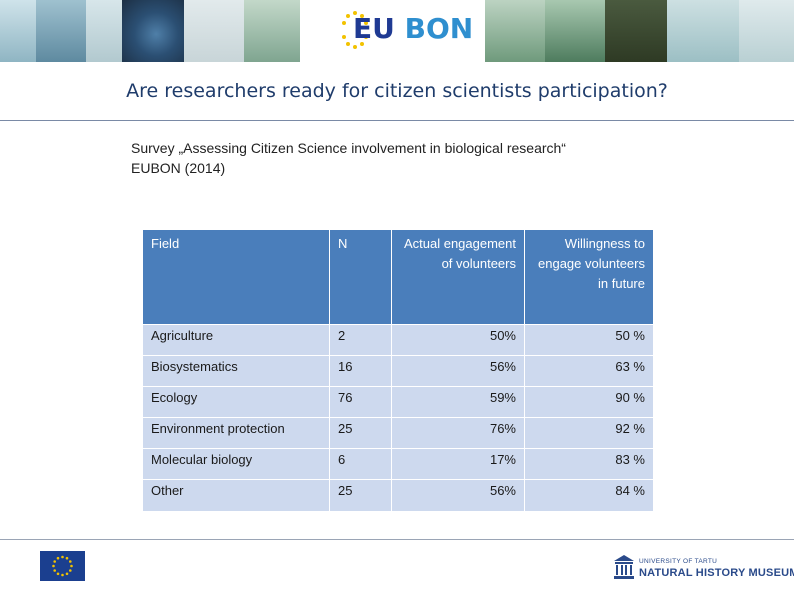  Describe the element at coordinates (458, 277) in the screenshot. I see `header-actual: Actual engagement of volunteers` at that location.